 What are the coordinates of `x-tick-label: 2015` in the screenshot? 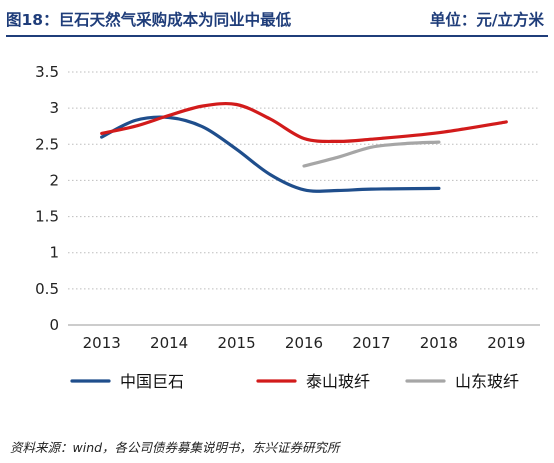 It's located at (236, 343).